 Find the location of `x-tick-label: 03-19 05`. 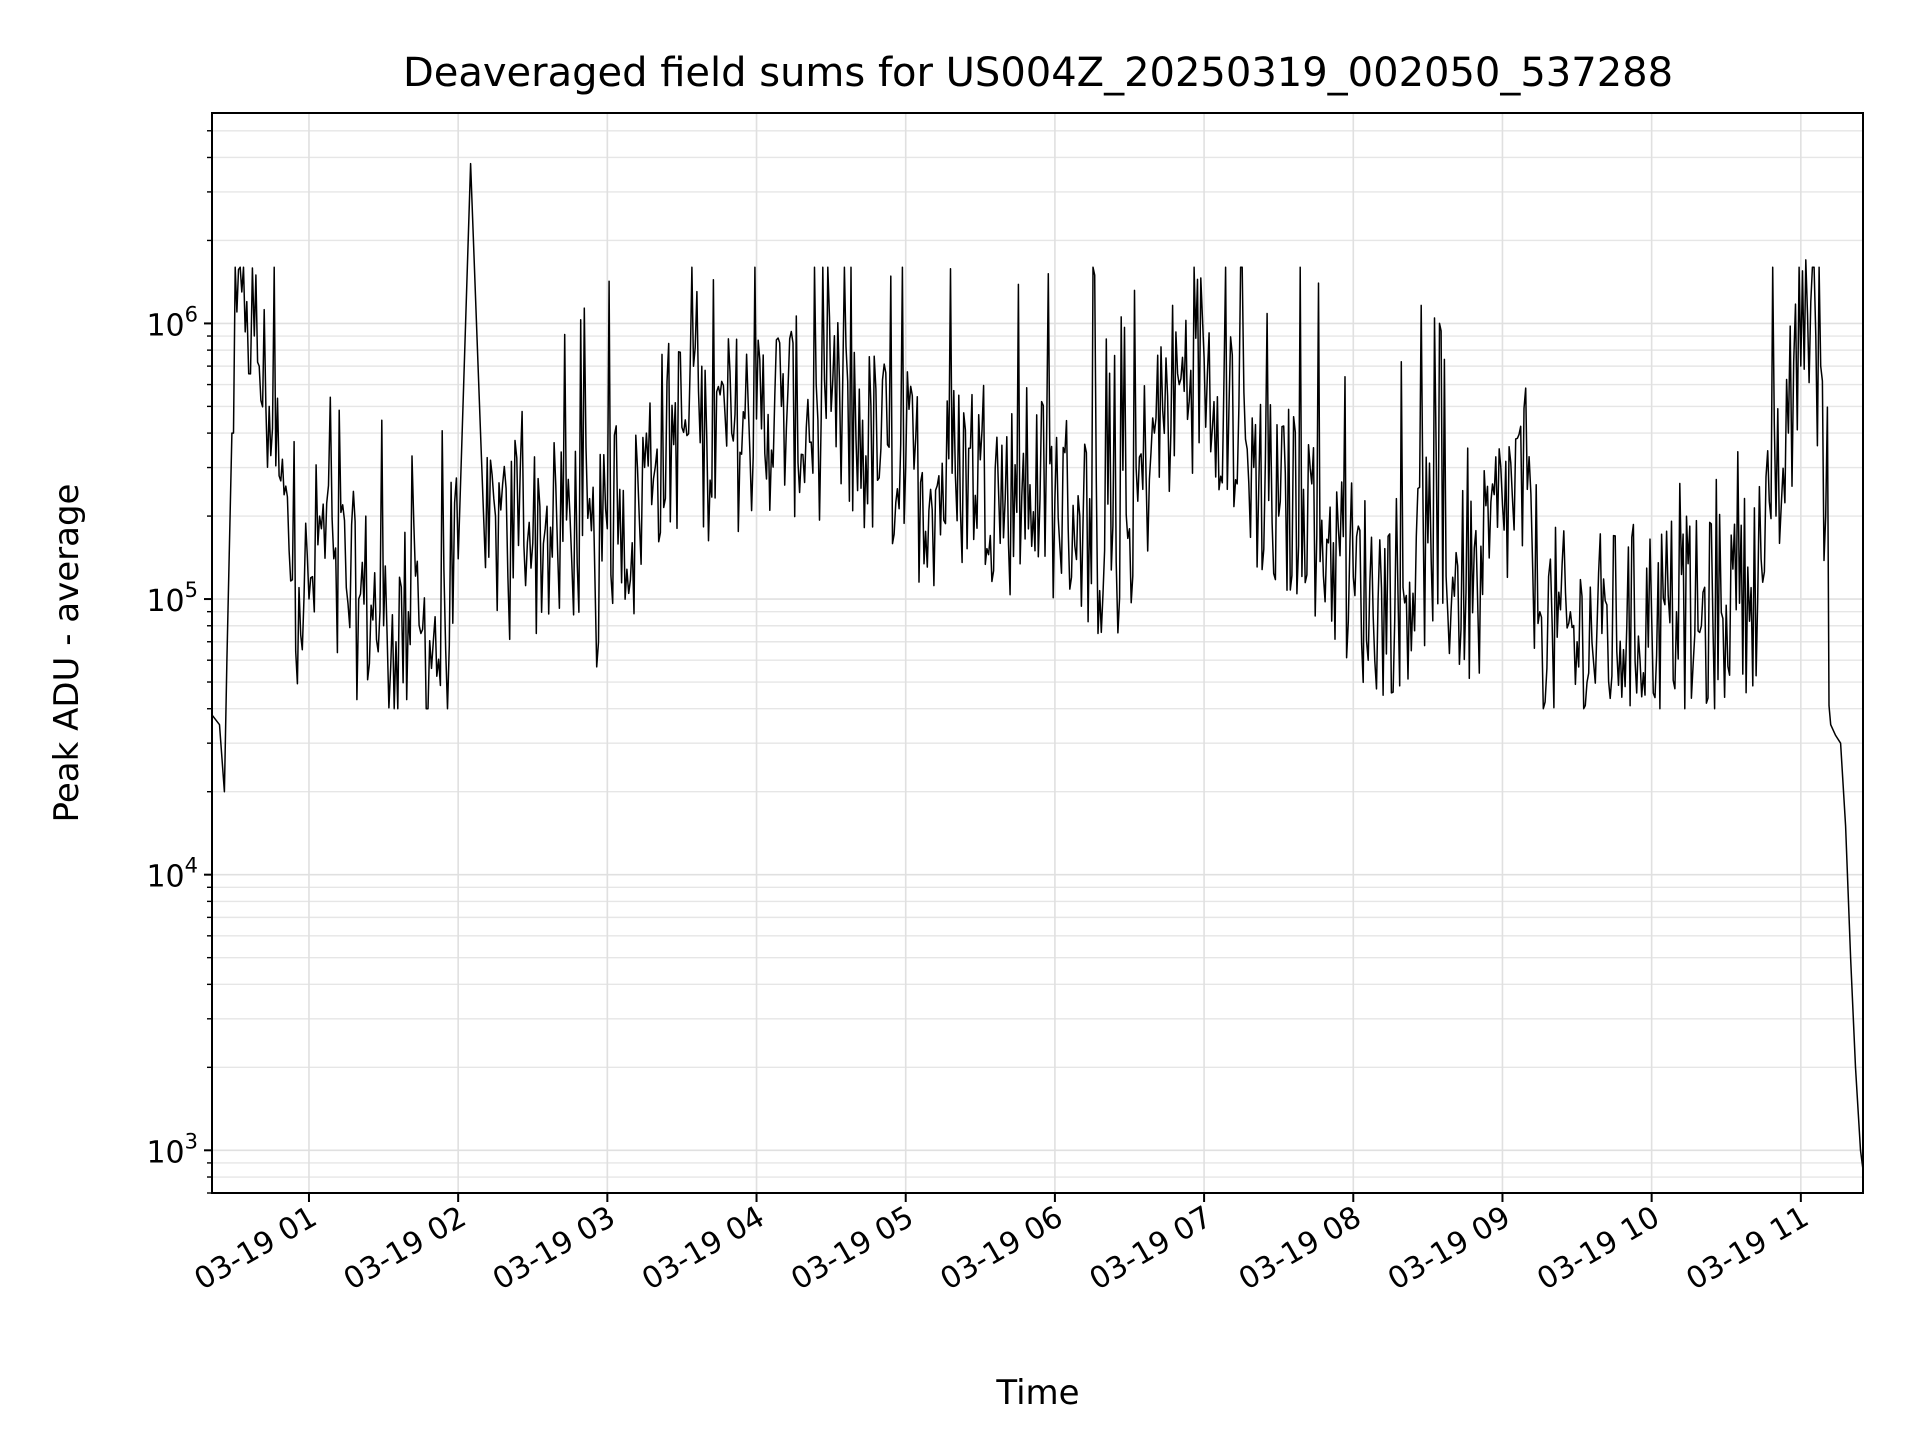

x-tick-label: 03-19 05 is located at coordinates (852, 1249).